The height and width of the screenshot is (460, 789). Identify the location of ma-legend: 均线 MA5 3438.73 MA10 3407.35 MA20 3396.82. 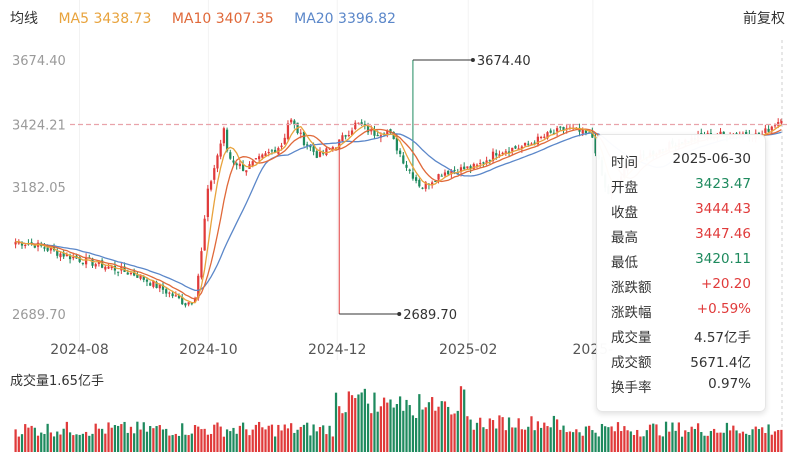
(211, 18).